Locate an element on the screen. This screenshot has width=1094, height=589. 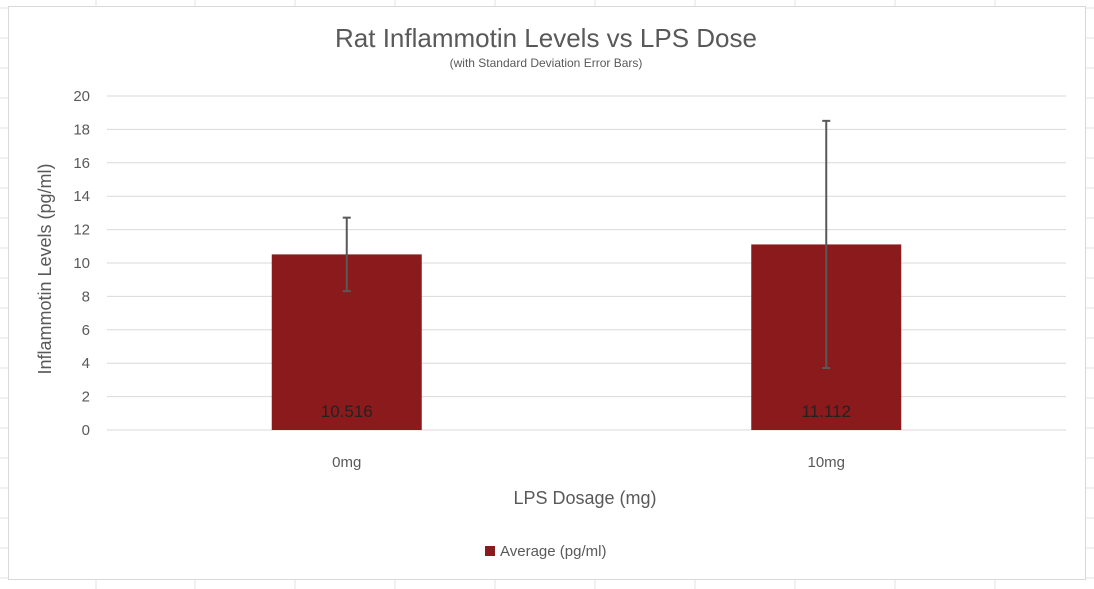
chart-subtitle: (with Standard Deviation Error Bars) is located at coordinates (546, 63).